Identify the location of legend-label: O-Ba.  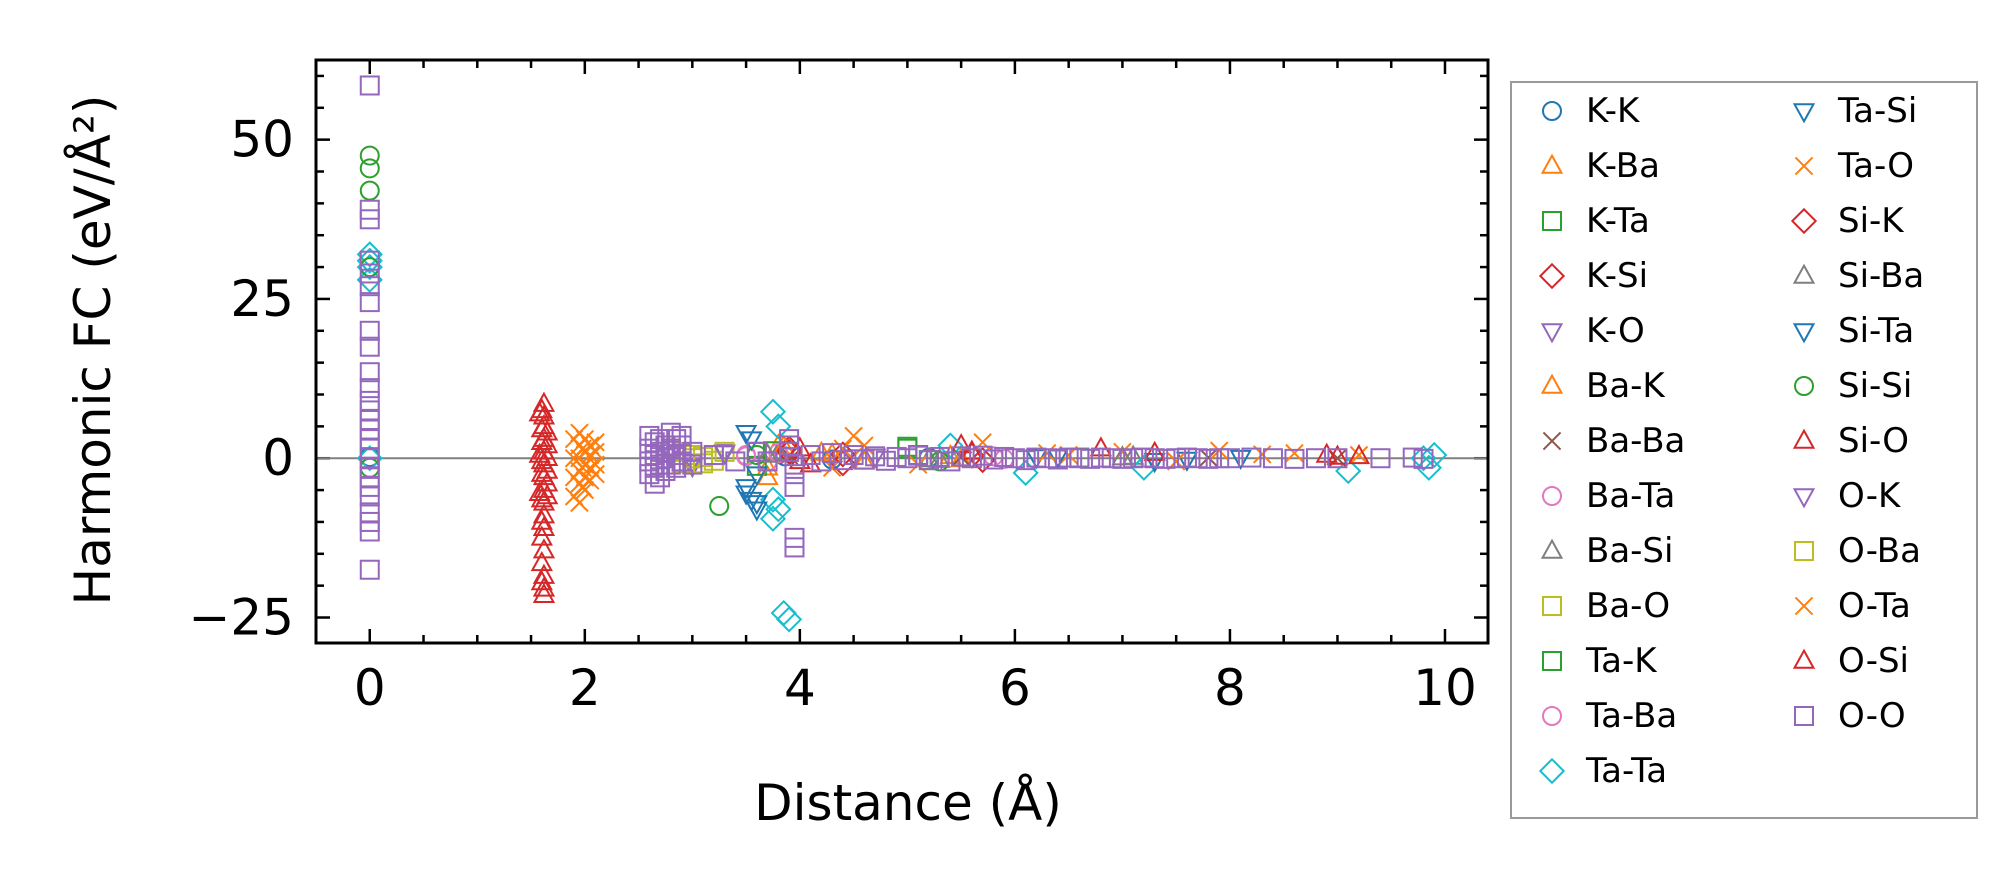
(1879, 551).